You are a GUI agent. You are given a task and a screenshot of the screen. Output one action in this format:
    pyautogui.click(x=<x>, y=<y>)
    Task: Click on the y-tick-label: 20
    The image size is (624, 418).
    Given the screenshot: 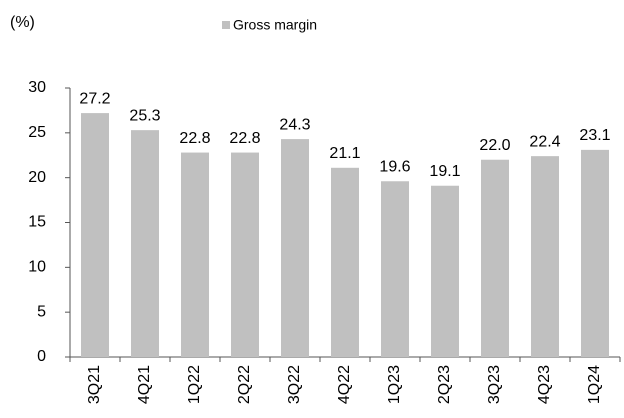 What is the action you would take?
    pyautogui.click(x=37, y=177)
    